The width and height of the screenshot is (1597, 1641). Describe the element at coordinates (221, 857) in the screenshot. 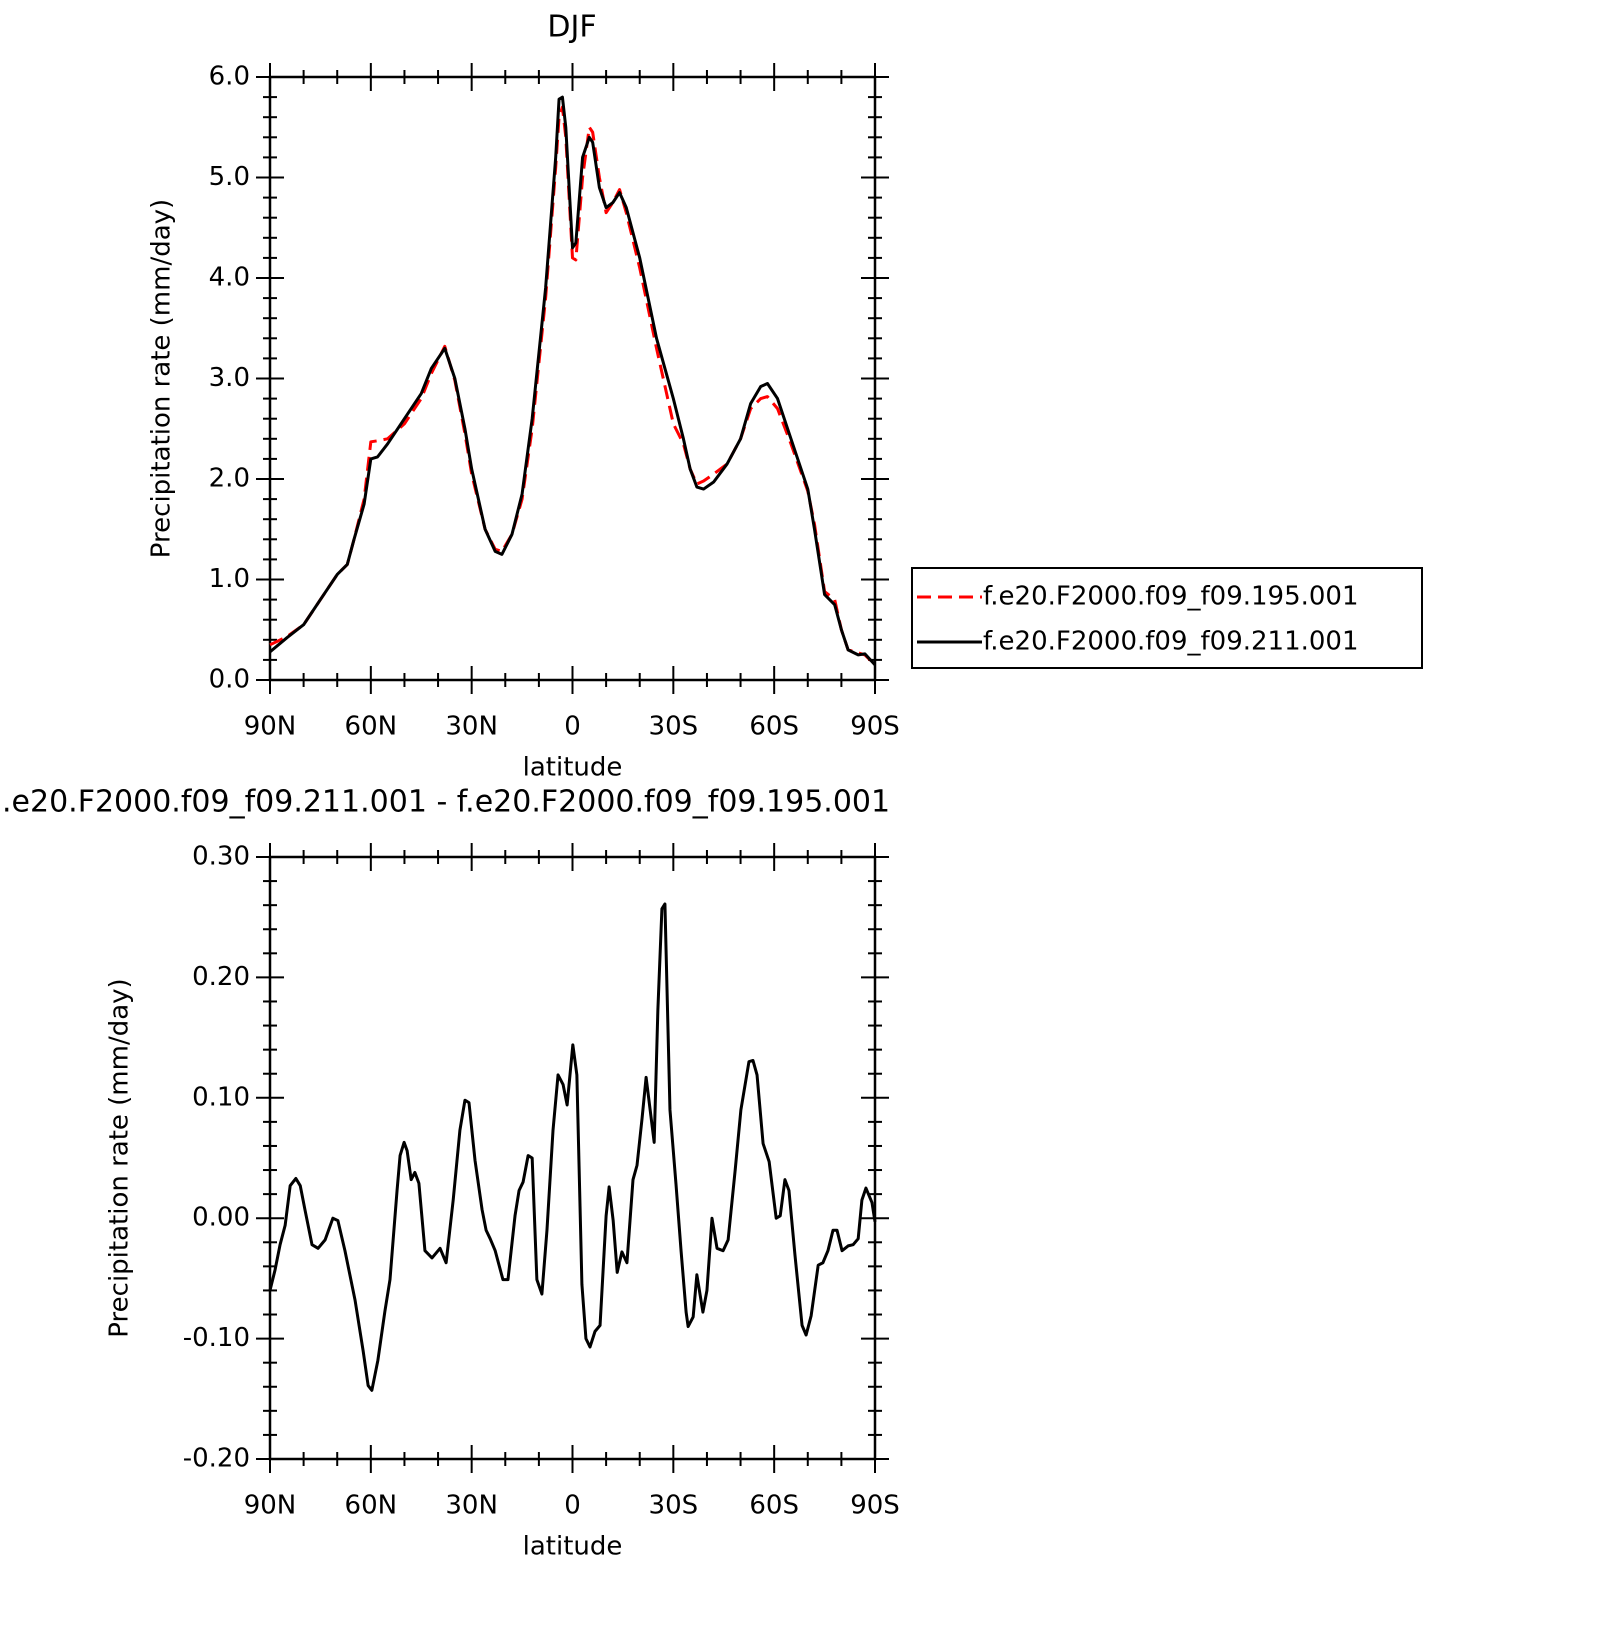

I see `y-tick-label: 0.30` at that location.